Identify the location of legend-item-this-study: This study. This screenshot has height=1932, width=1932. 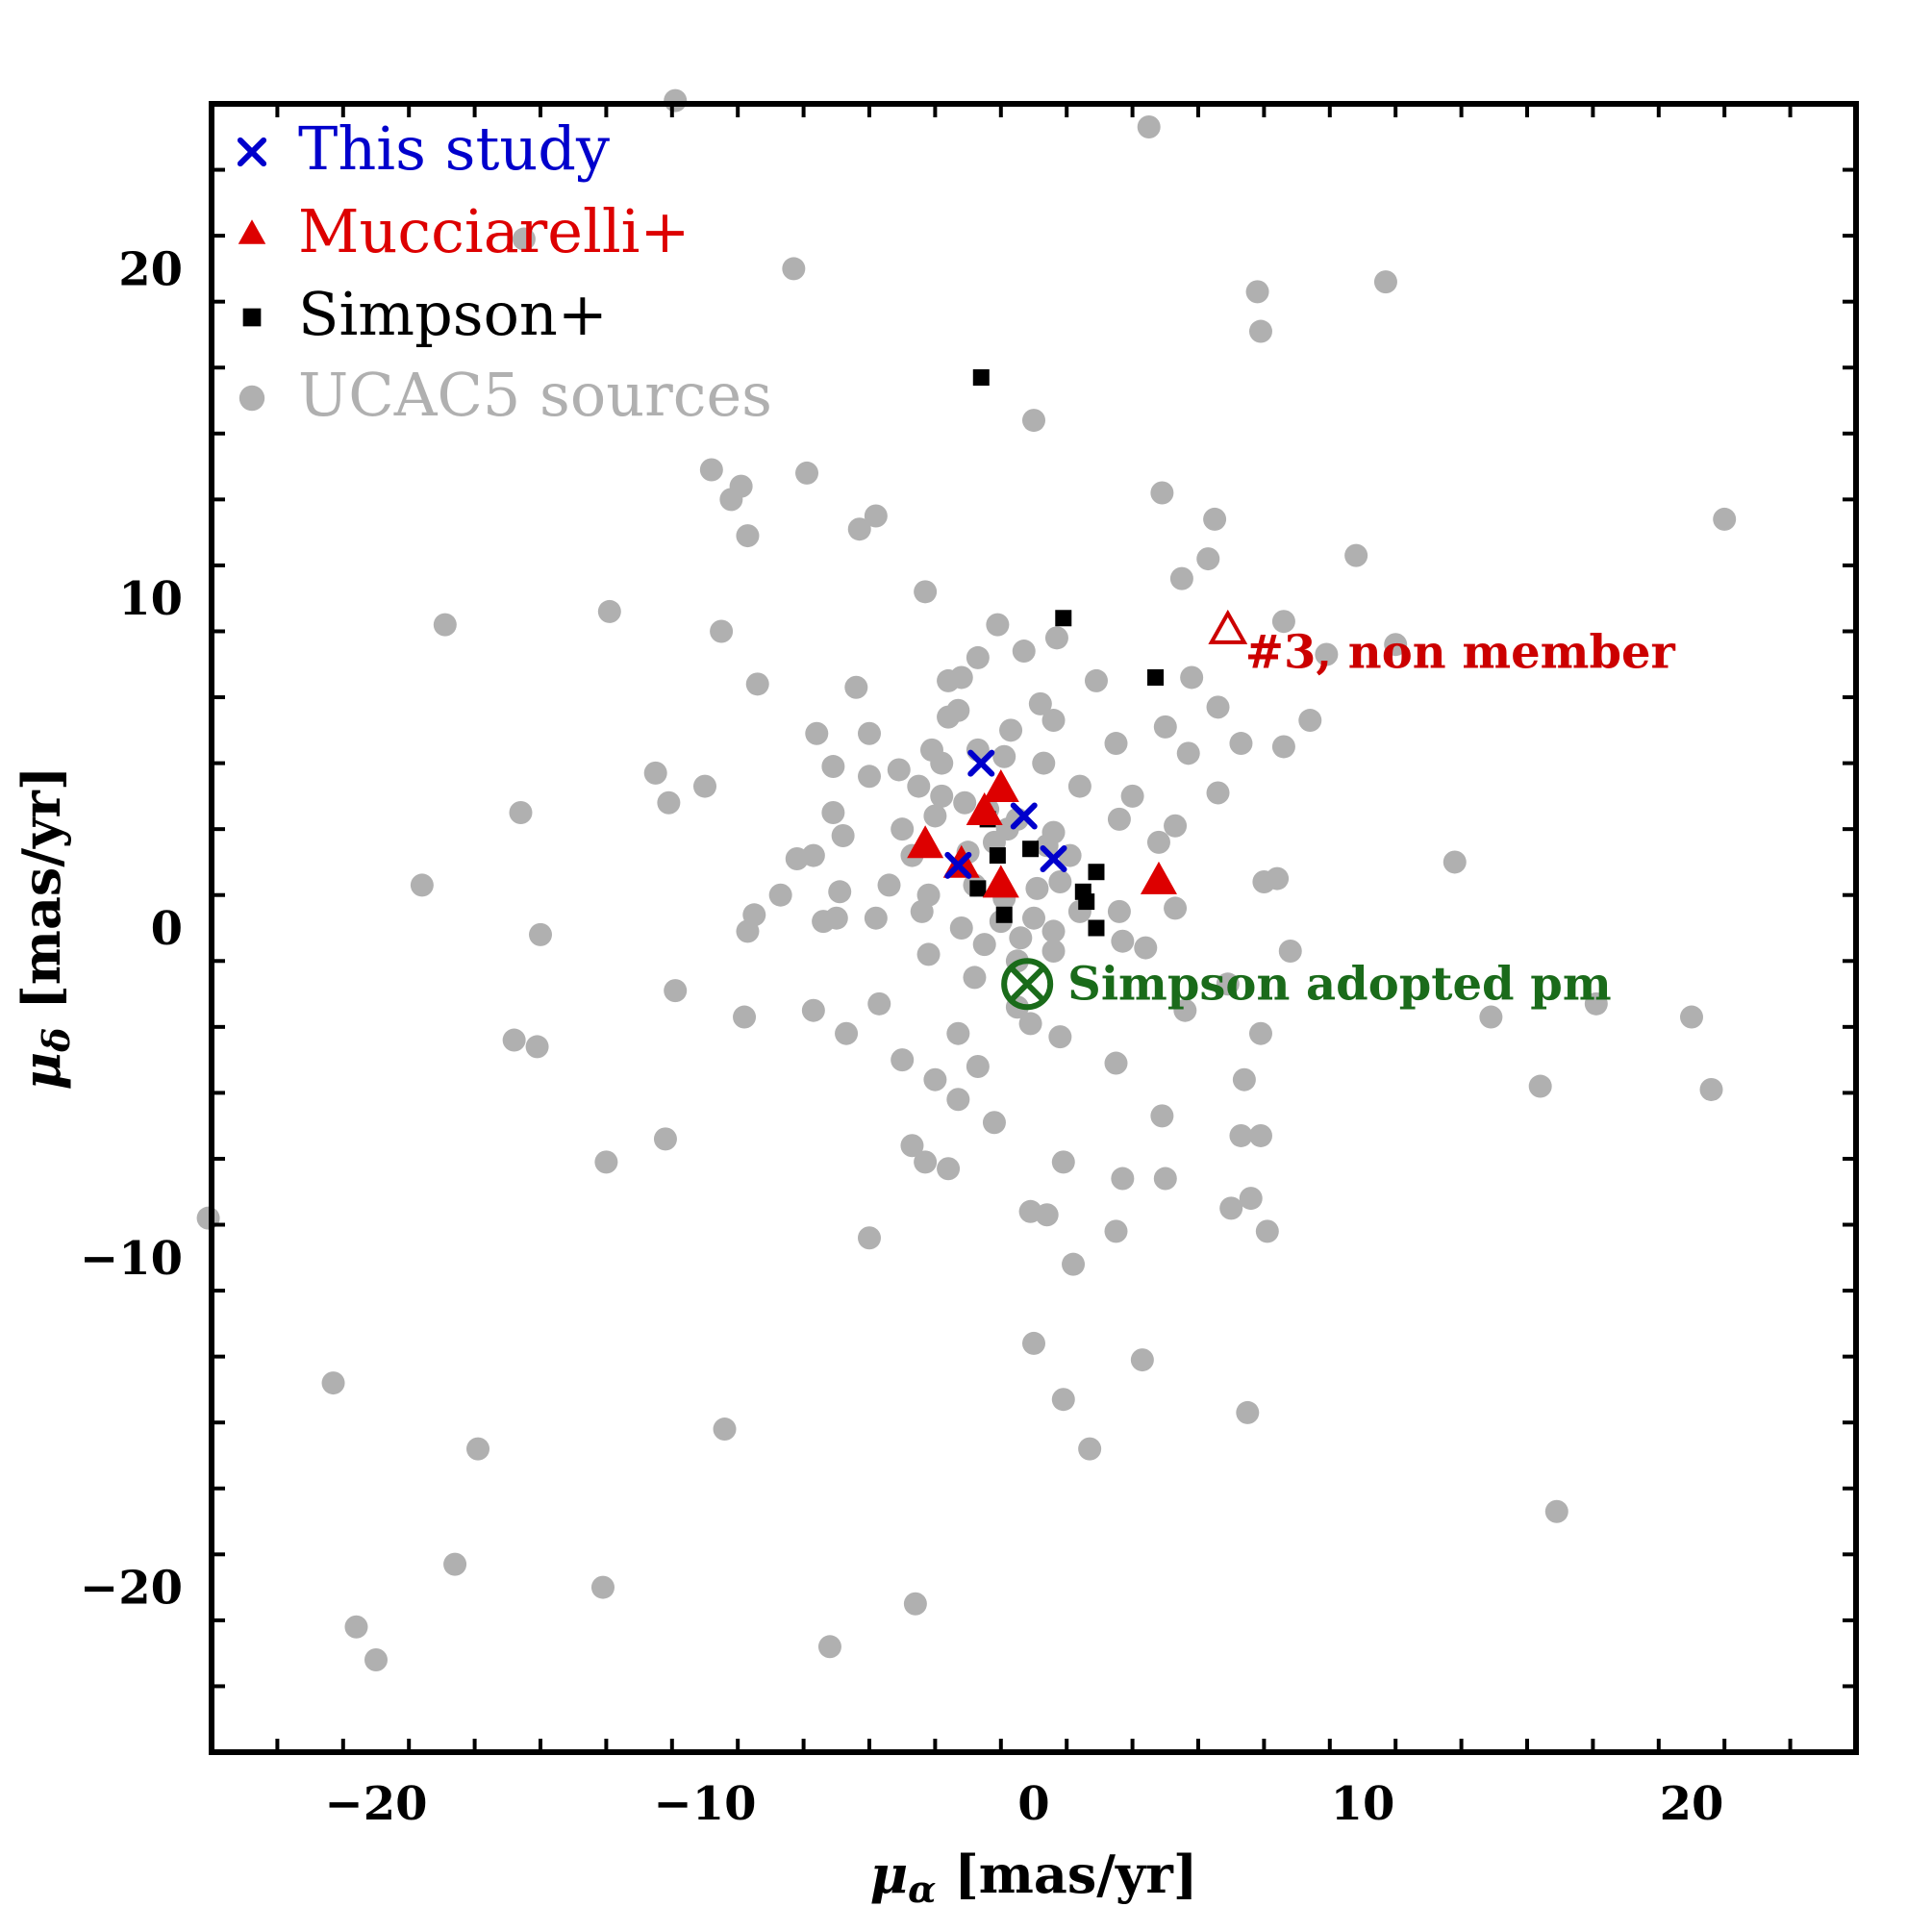
(423, 148).